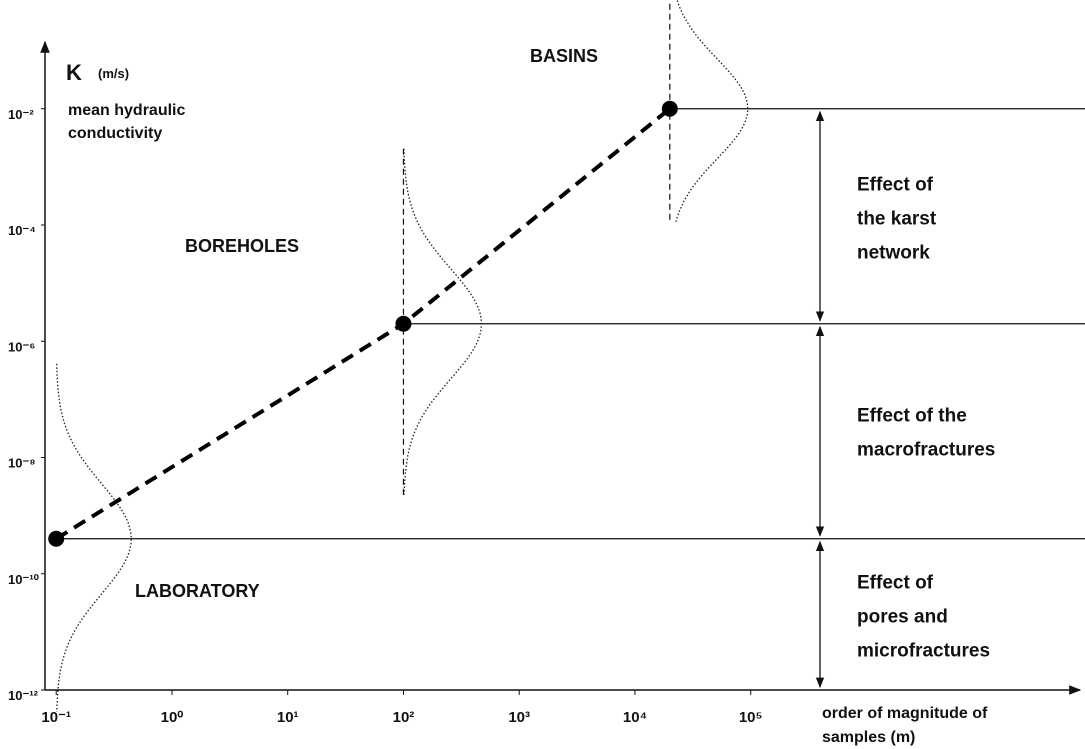 The image size is (1085, 749). What do you see at coordinates (56, 717) in the screenshot?
I see `x-tick-label: 10⁻¹` at bounding box center [56, 717].